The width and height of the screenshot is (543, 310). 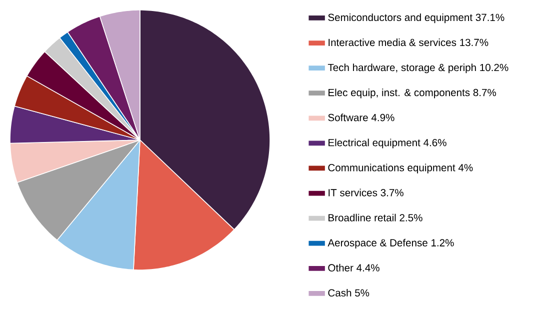 What do you see at coordinates (375, 218) in the screenshot?
I see `legend-label: Broadline retail 2.5%` at bounding box center [375, 218].